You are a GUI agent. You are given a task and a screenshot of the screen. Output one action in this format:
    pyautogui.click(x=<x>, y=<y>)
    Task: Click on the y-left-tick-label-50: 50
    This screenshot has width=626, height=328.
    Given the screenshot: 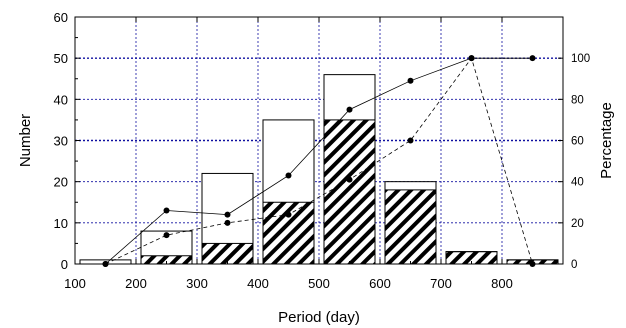 What is the action you would take?
    pyautogui.click(x=61, y=58)
    